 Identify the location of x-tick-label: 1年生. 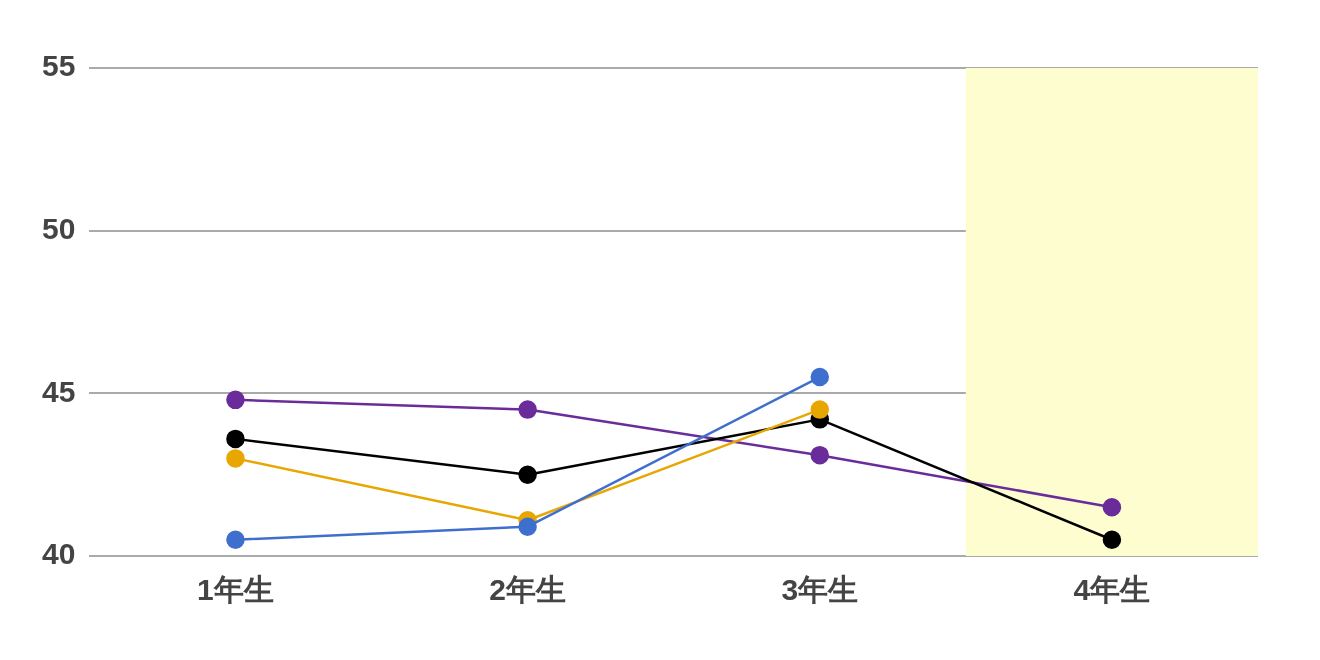
(235, 590).